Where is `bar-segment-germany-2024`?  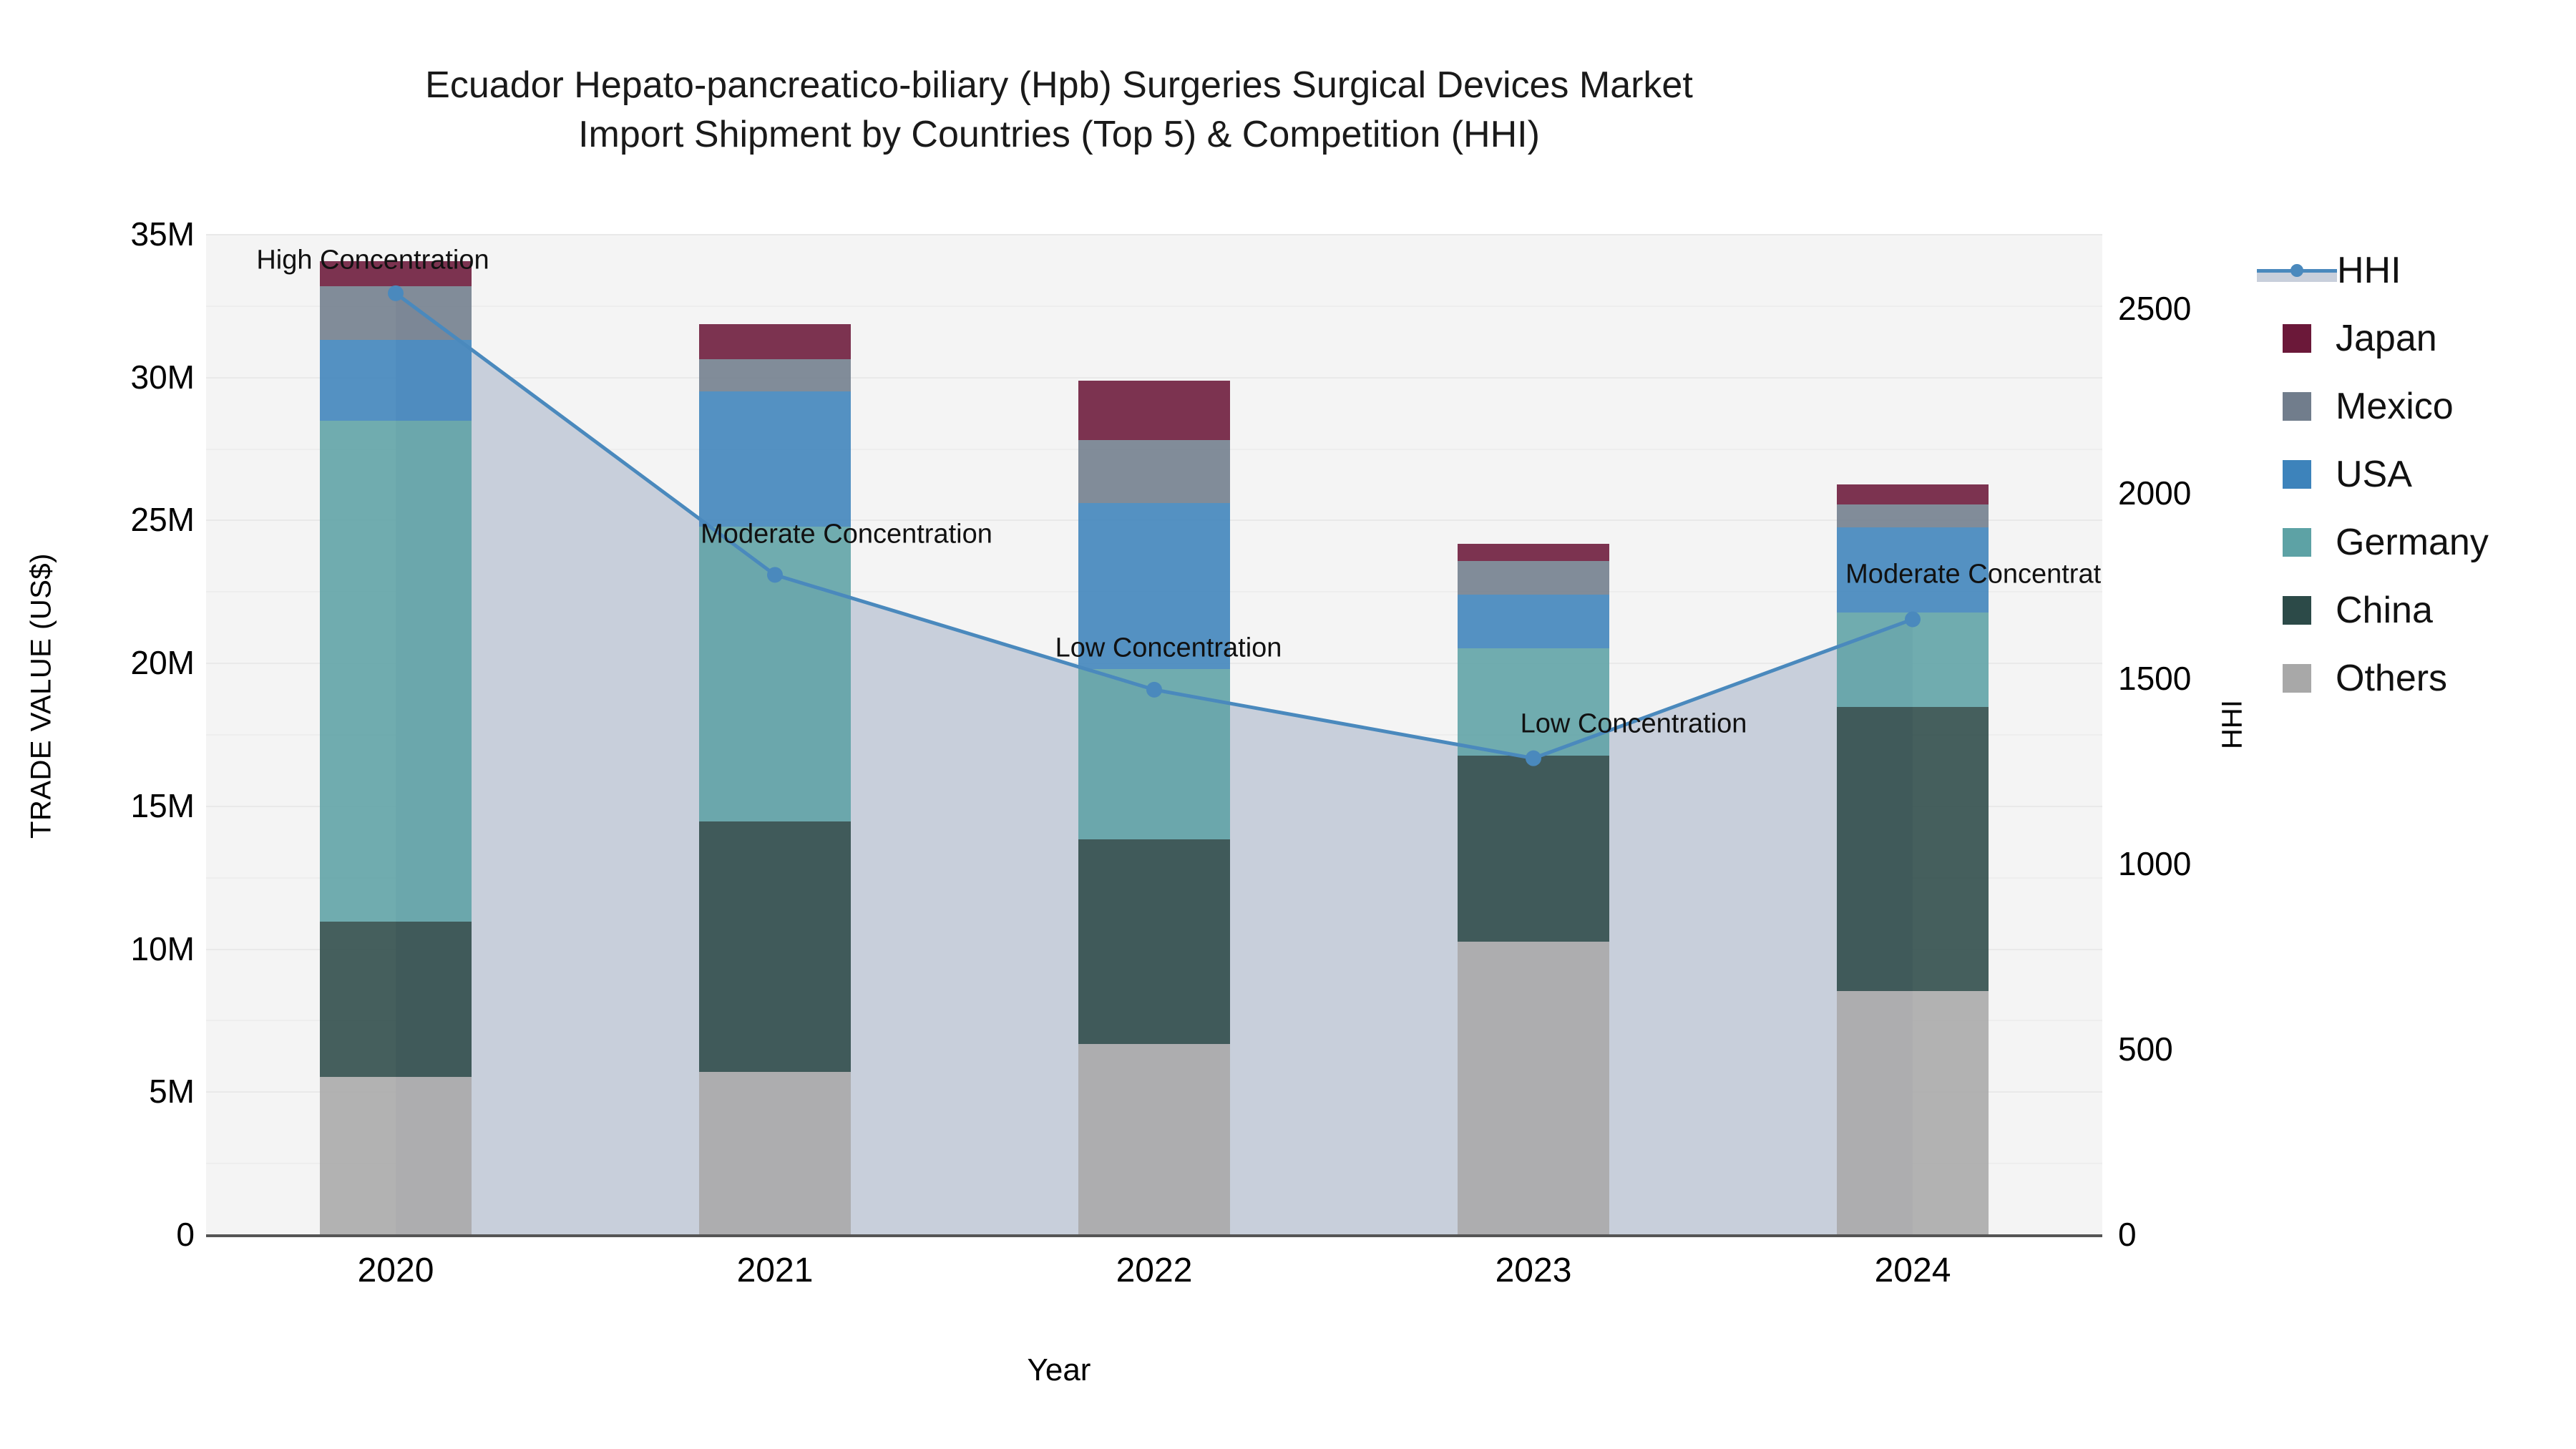 bar-segment-germany-2024 is located at coordinates (1913, 660).